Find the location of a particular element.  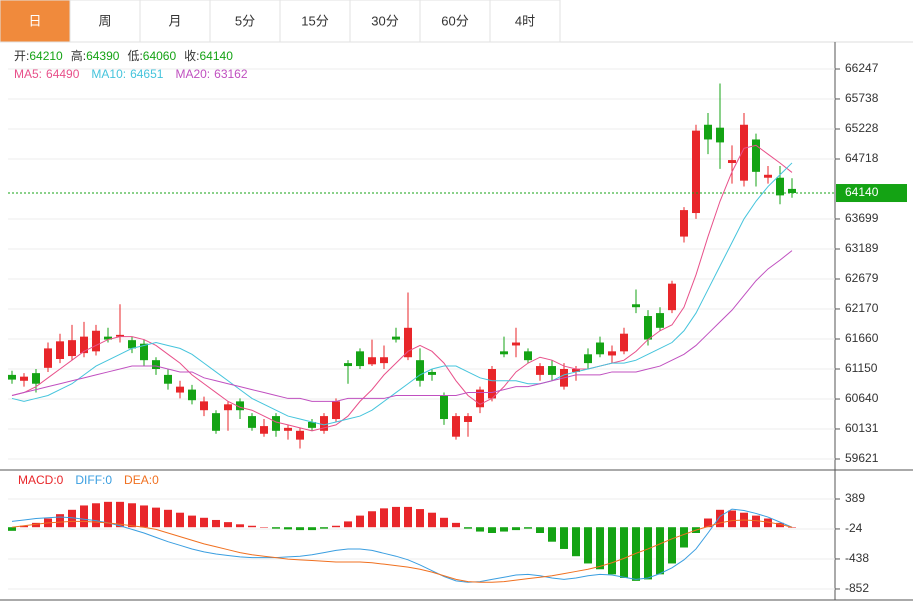

y-tick-label: -438 is located at coordinates (857, 558).